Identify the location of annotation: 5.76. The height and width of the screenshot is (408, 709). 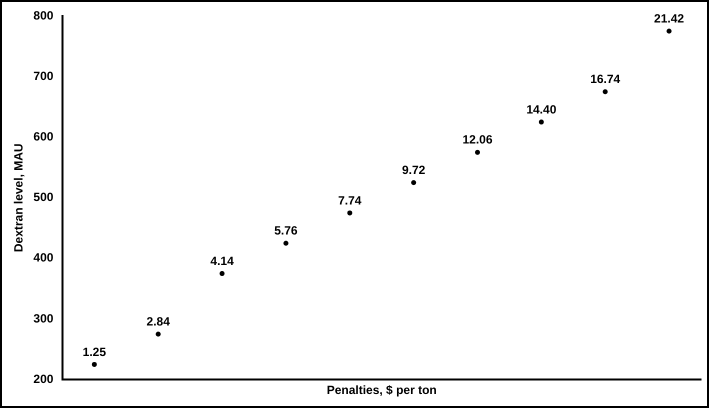
(286, 231).